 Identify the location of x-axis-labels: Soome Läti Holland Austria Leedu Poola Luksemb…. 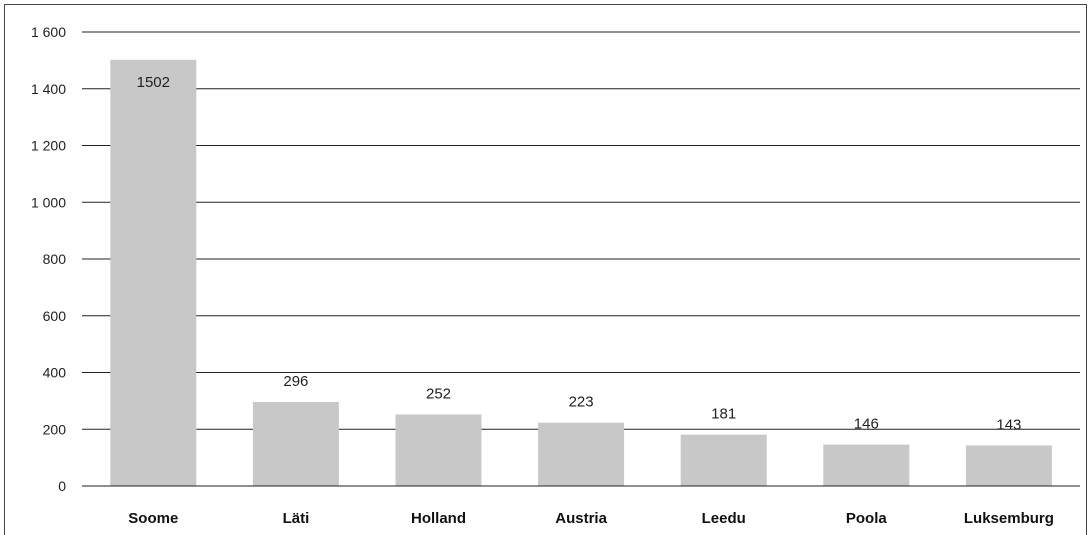
(591, 518).